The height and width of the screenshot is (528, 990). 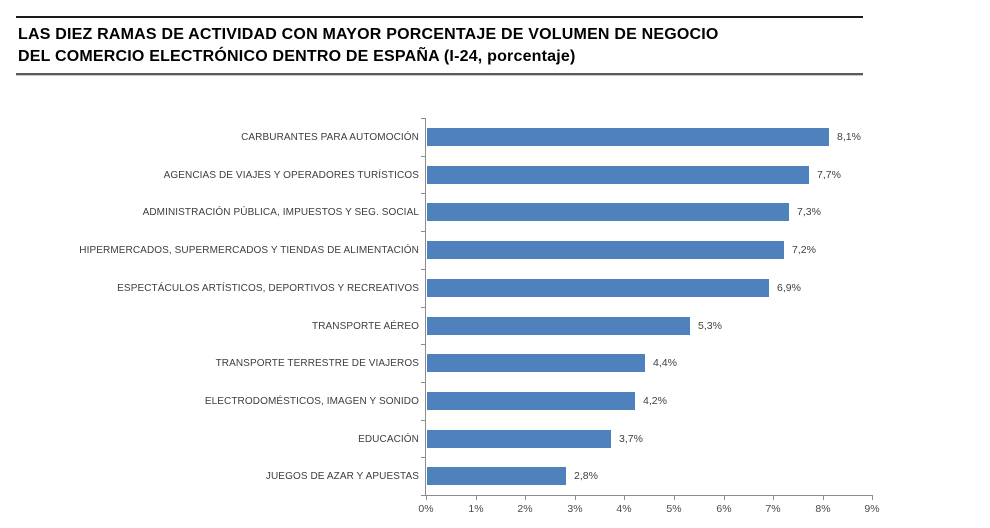 What do you see at coordinates (330, 137) in the screenshot?
I see `category-label: CARBURANTES PARA AUTOMOCIÓN` at bounding box center [330, 137].